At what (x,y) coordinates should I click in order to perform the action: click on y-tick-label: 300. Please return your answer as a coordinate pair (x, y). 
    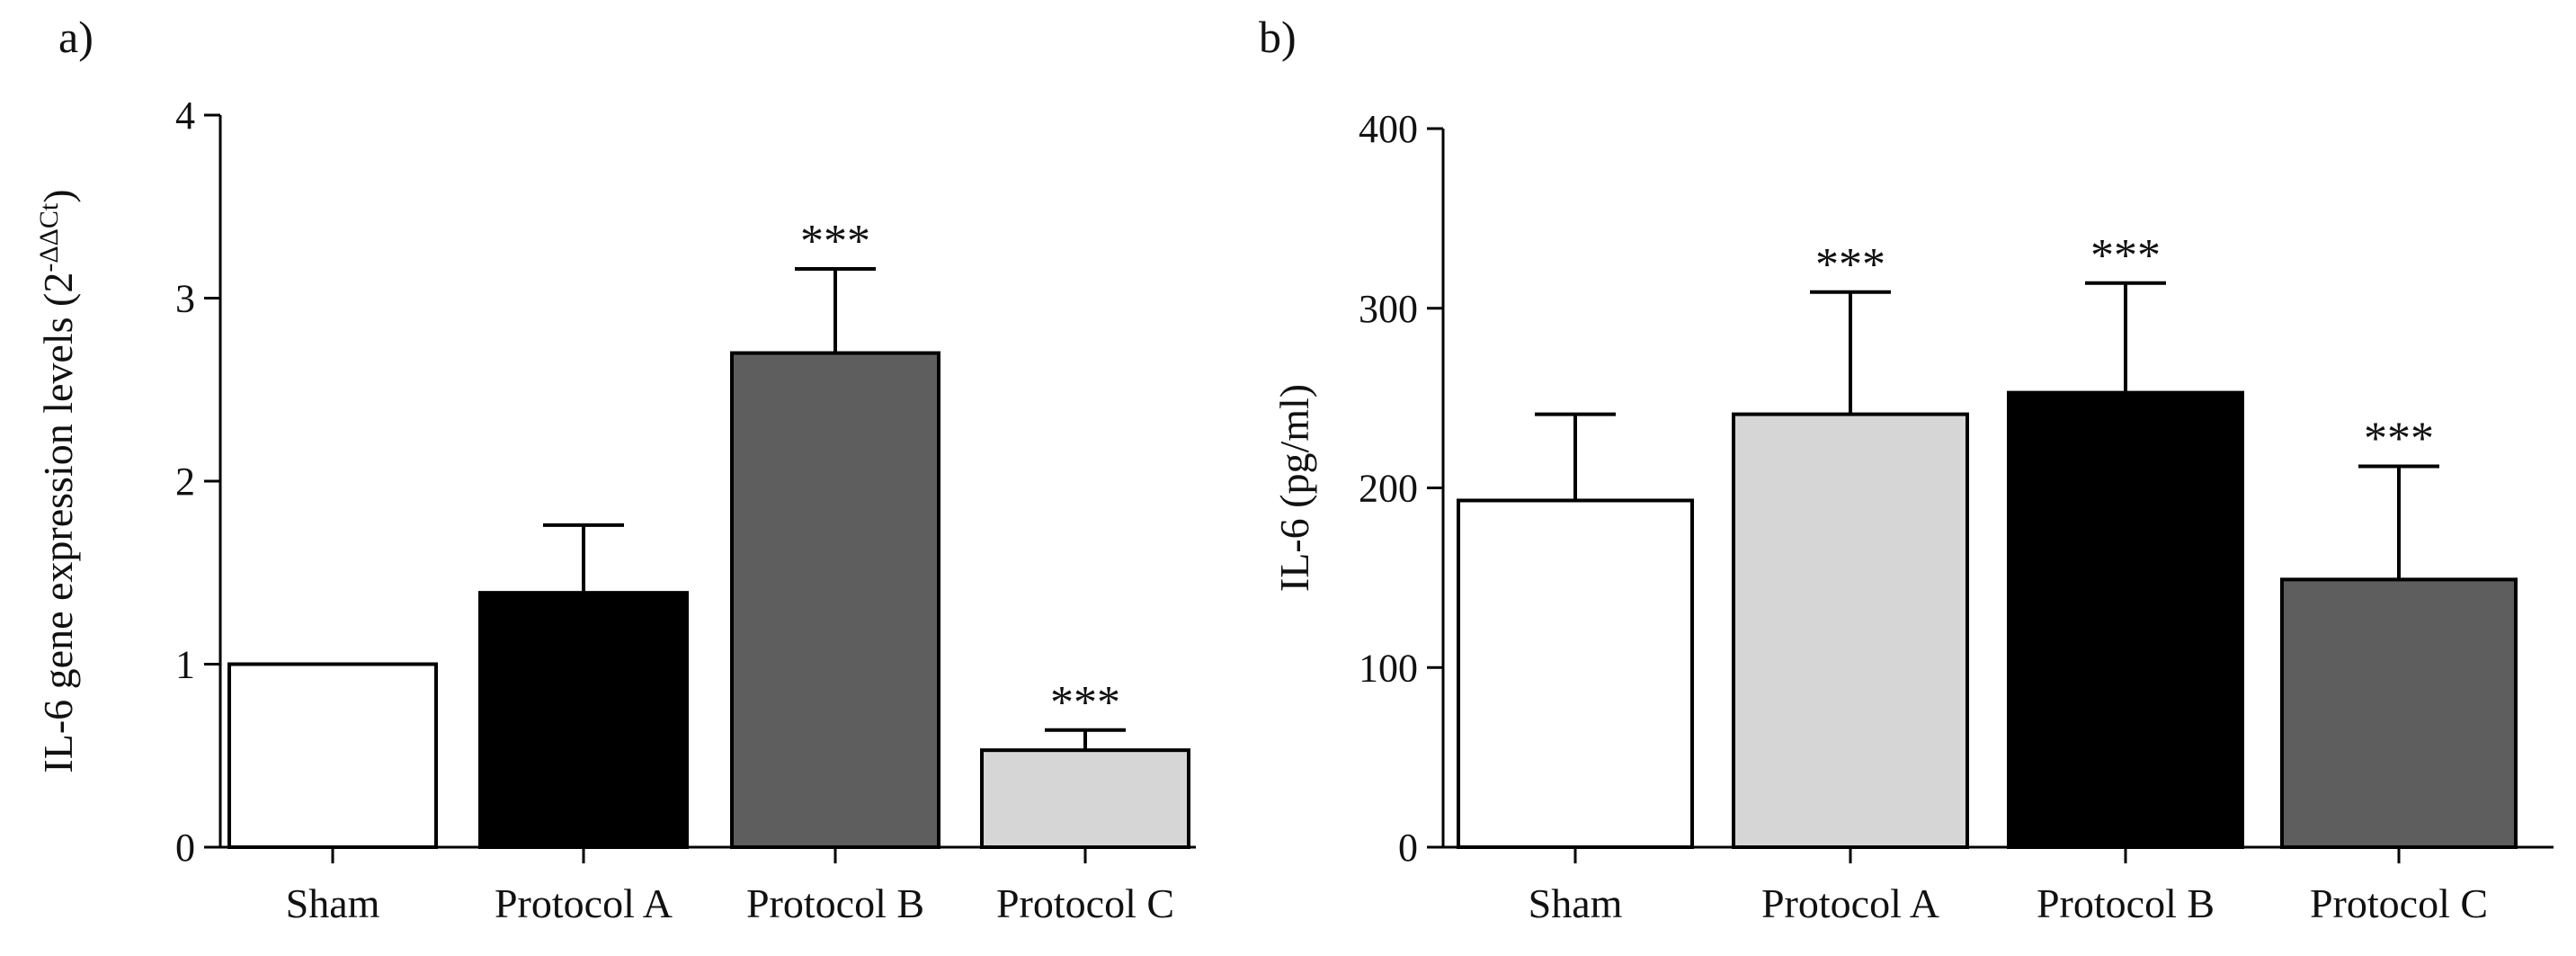
    Looking at the image, I should click on (1388, 309).